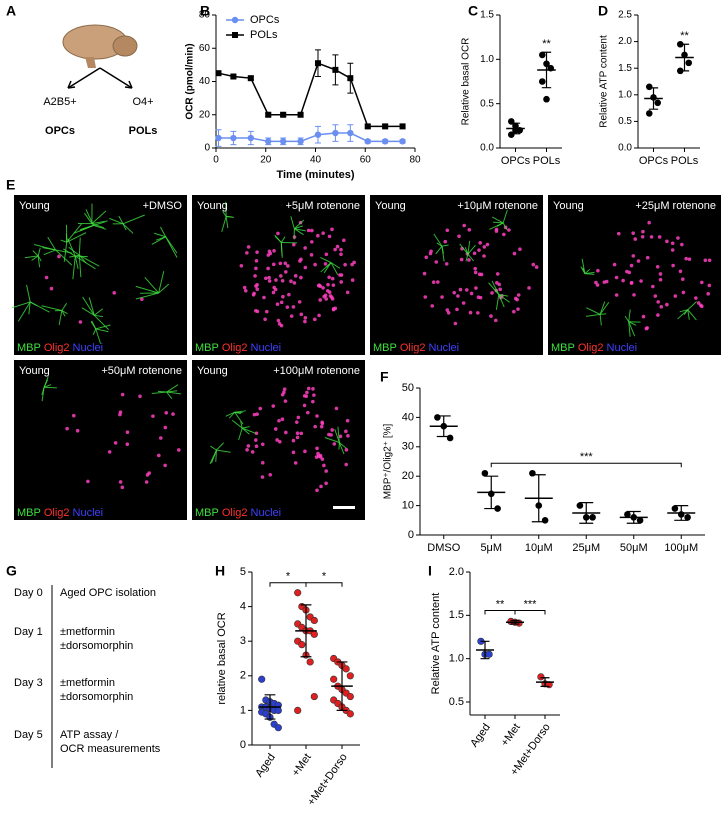  What do you see at coordinates (625, 94) in the screenshot?
I see `y-tick-label: 1.0` at bounding box center [625, 94].